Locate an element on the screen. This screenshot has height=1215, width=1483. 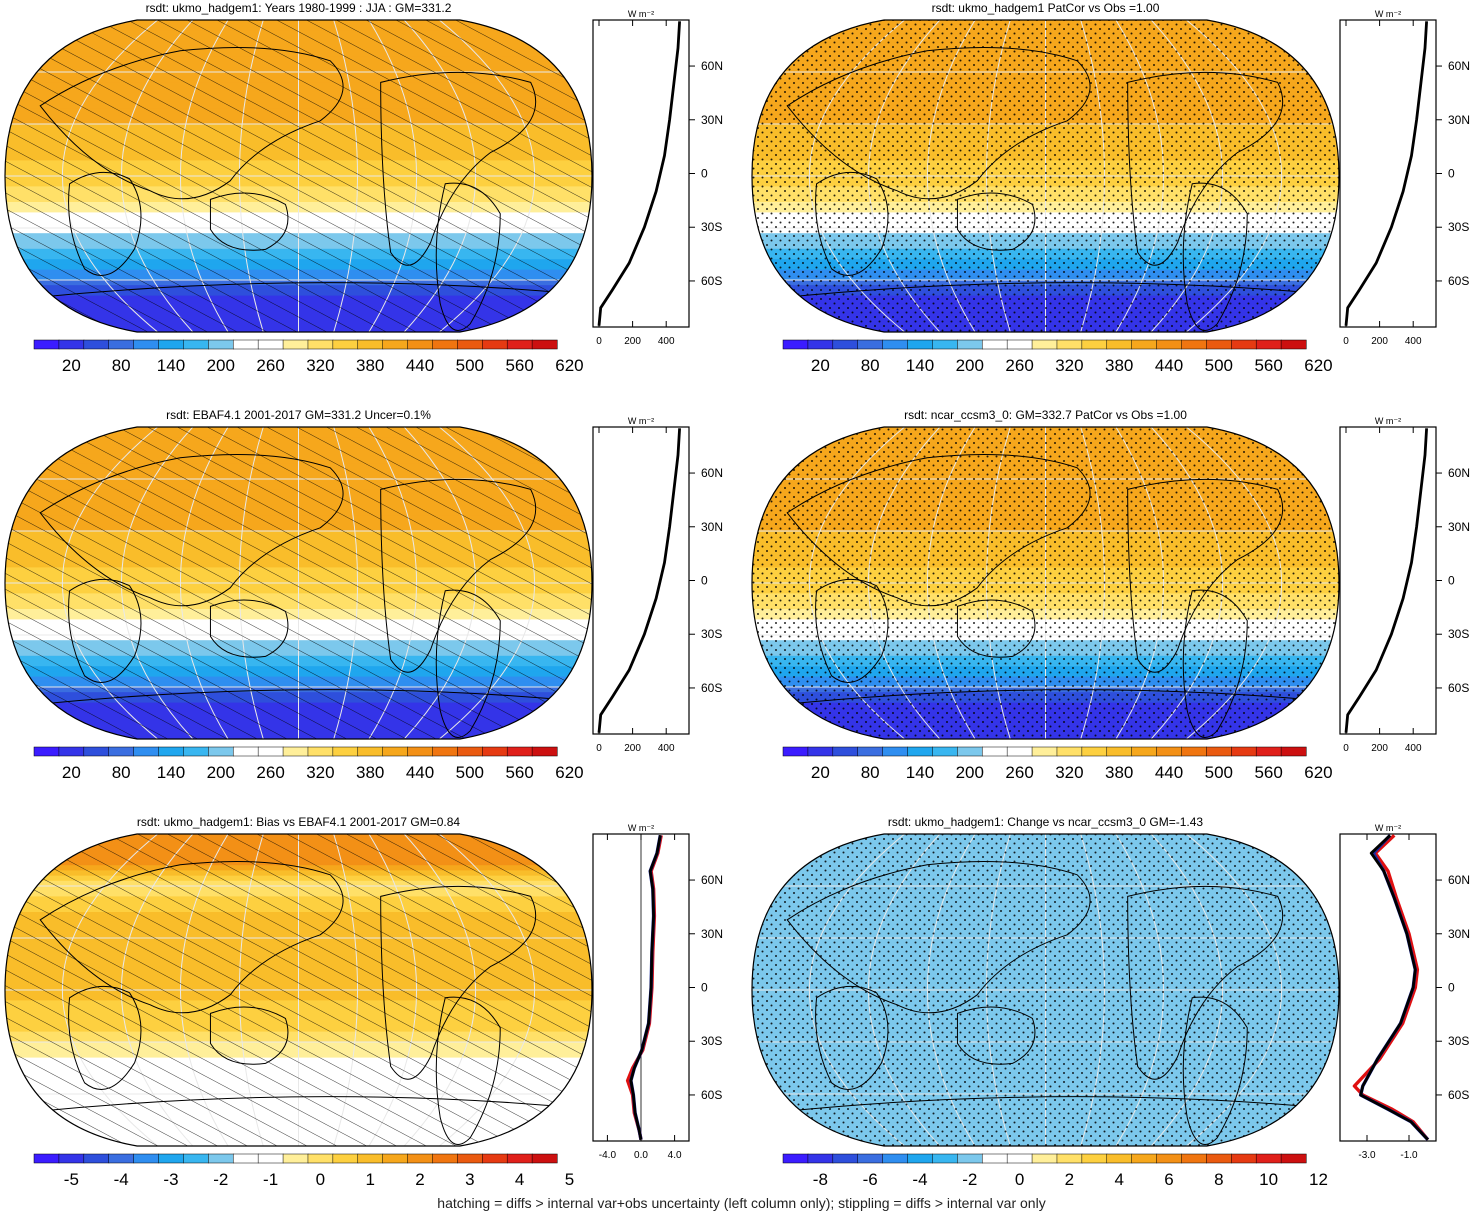
hatching-overlay is located at coordinates (298, 583).